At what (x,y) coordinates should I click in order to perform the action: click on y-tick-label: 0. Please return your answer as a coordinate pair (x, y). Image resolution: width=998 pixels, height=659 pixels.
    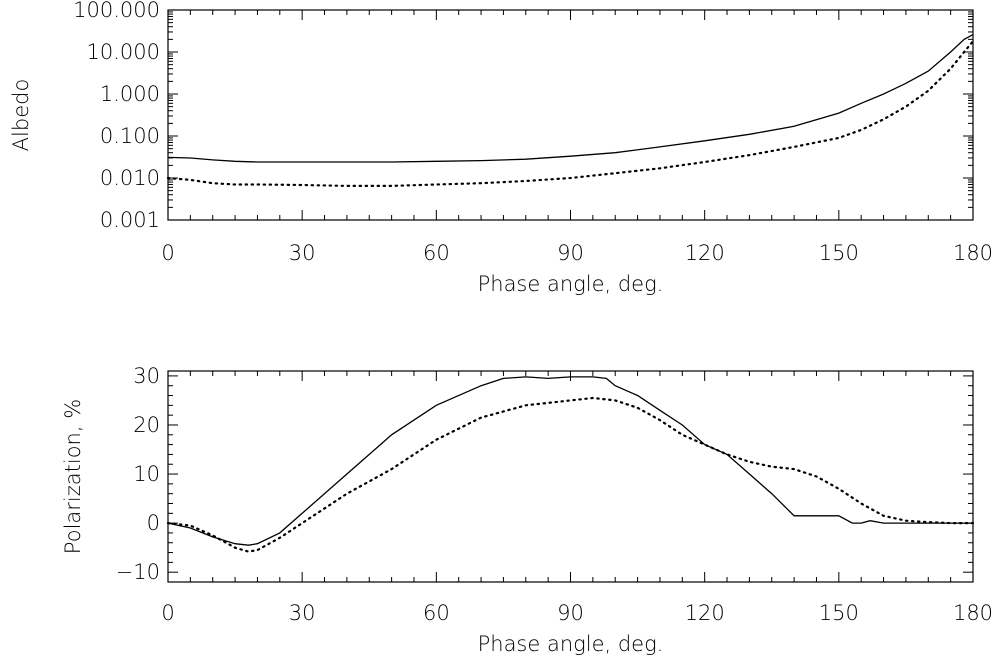
    Looking at the image, I should click on (153, 523).